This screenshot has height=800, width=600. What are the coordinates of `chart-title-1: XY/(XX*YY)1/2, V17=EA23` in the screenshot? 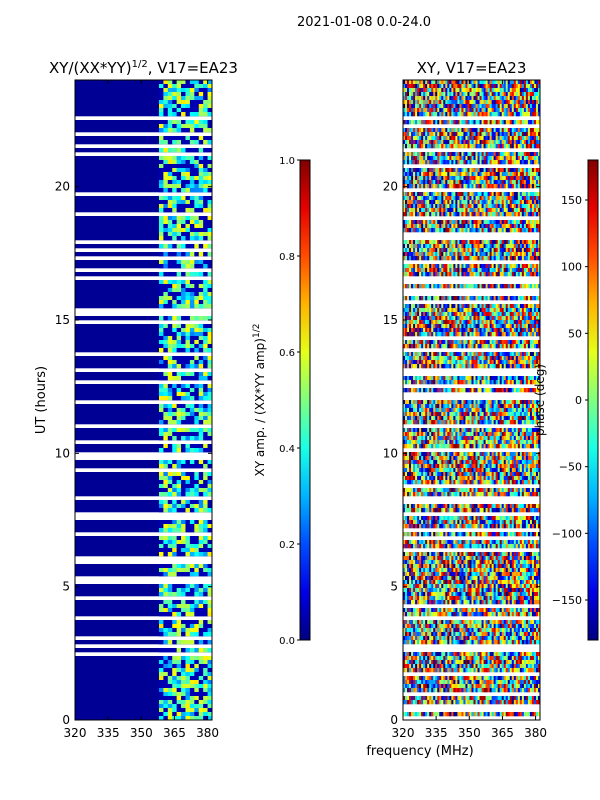 It's located at (143, 68).